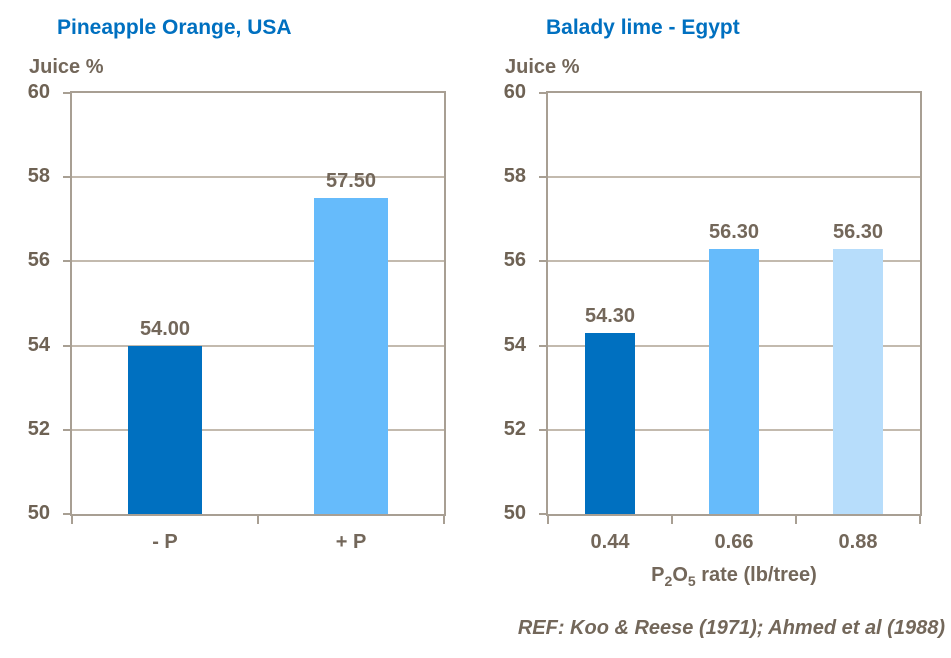 This screenshot has height=658, width=951. Describe the element at coordinates (610, 542) in the screenshot. I see `x-category-label: 0.44` at that location.